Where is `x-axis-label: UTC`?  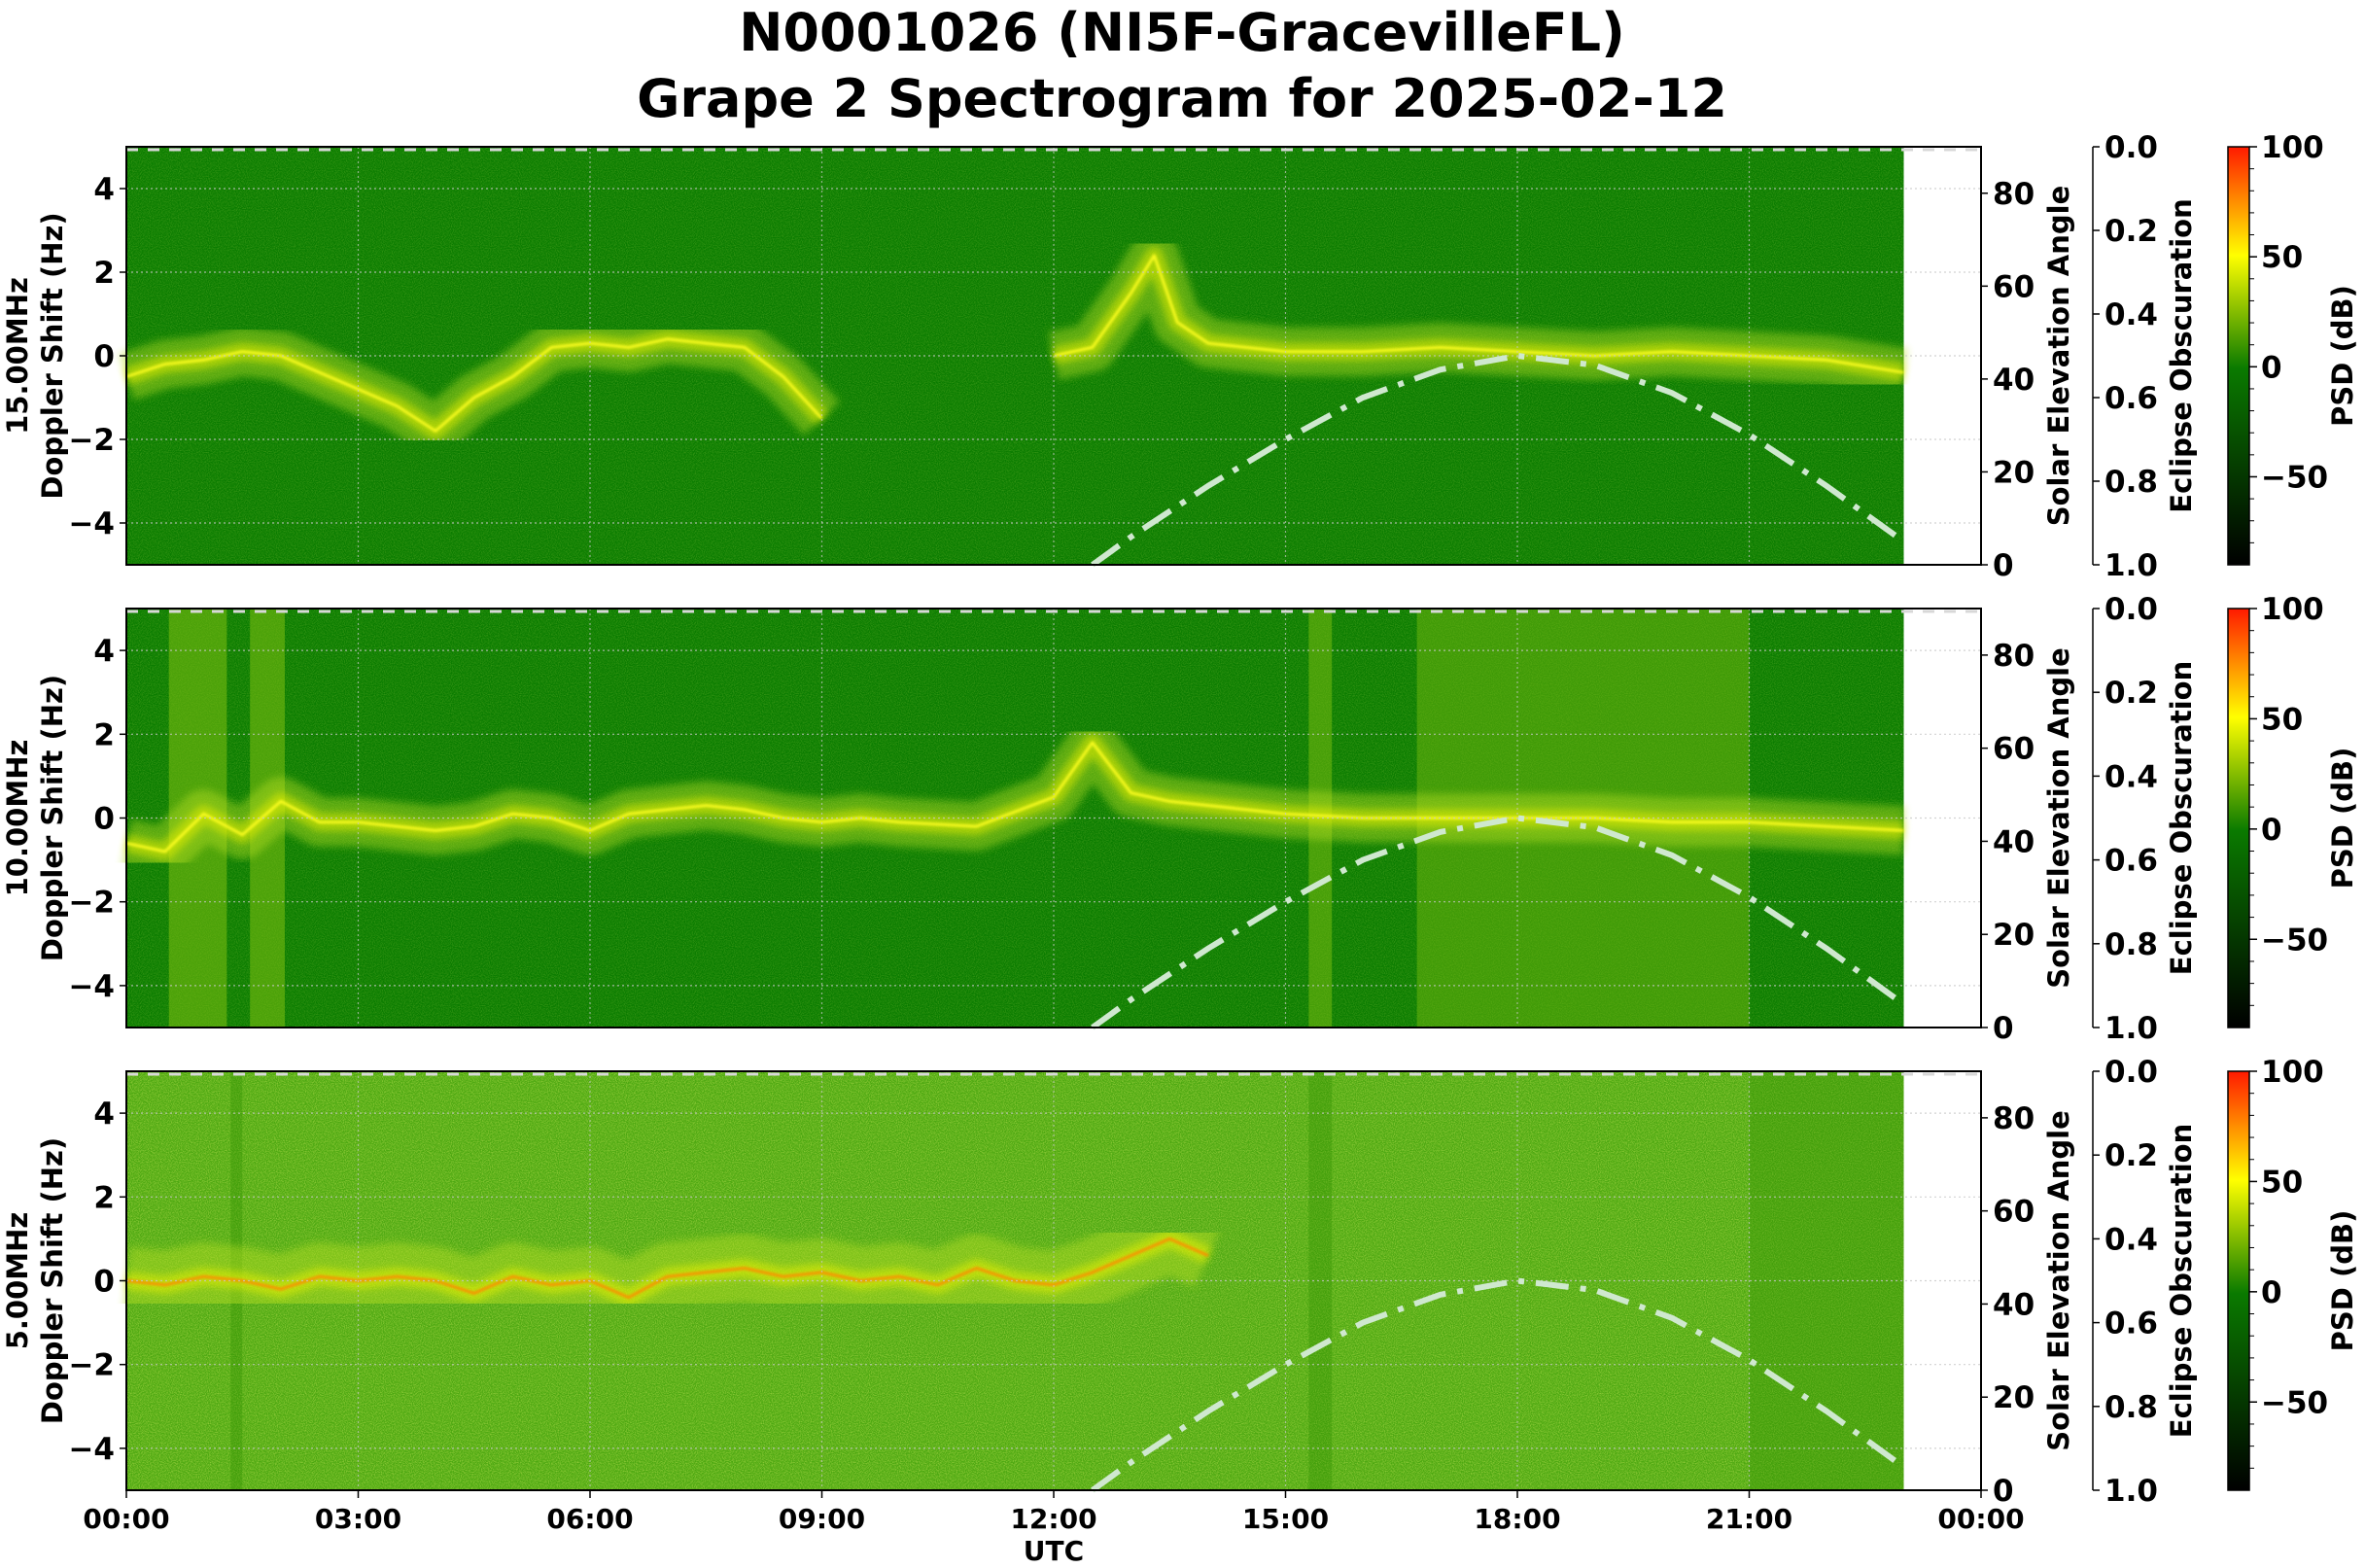 x-axis-label: UTC is located at coordinates (1054, 1551).